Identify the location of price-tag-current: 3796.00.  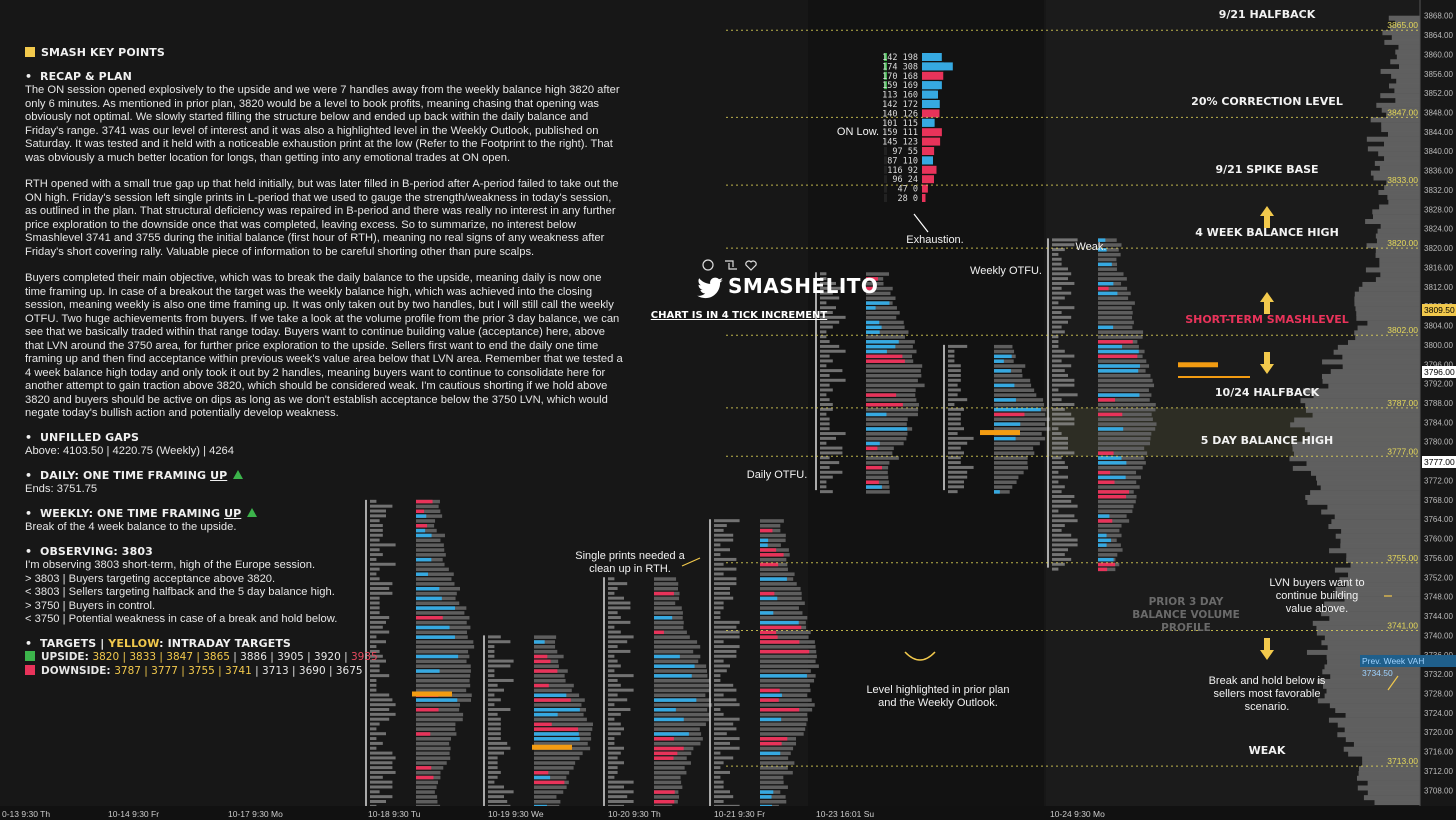
(1439, 372).